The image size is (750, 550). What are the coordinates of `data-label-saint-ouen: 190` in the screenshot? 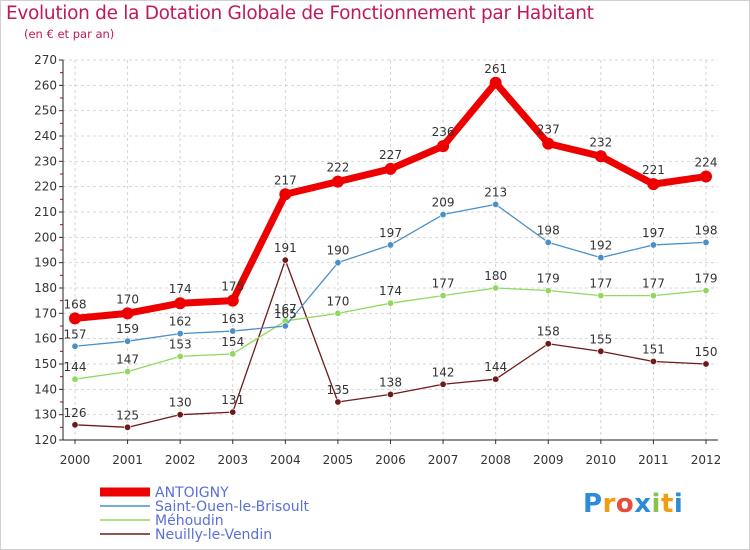 It's located at (337, 251).